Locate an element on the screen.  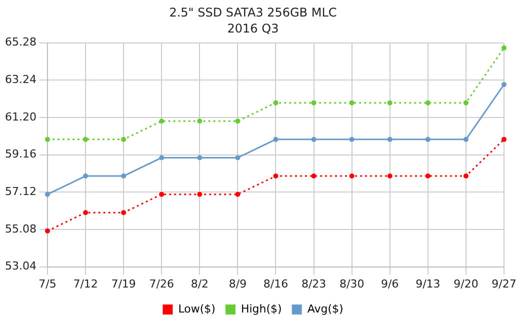
y-tick-label: 55.08 is located at coordinates (20, 229).